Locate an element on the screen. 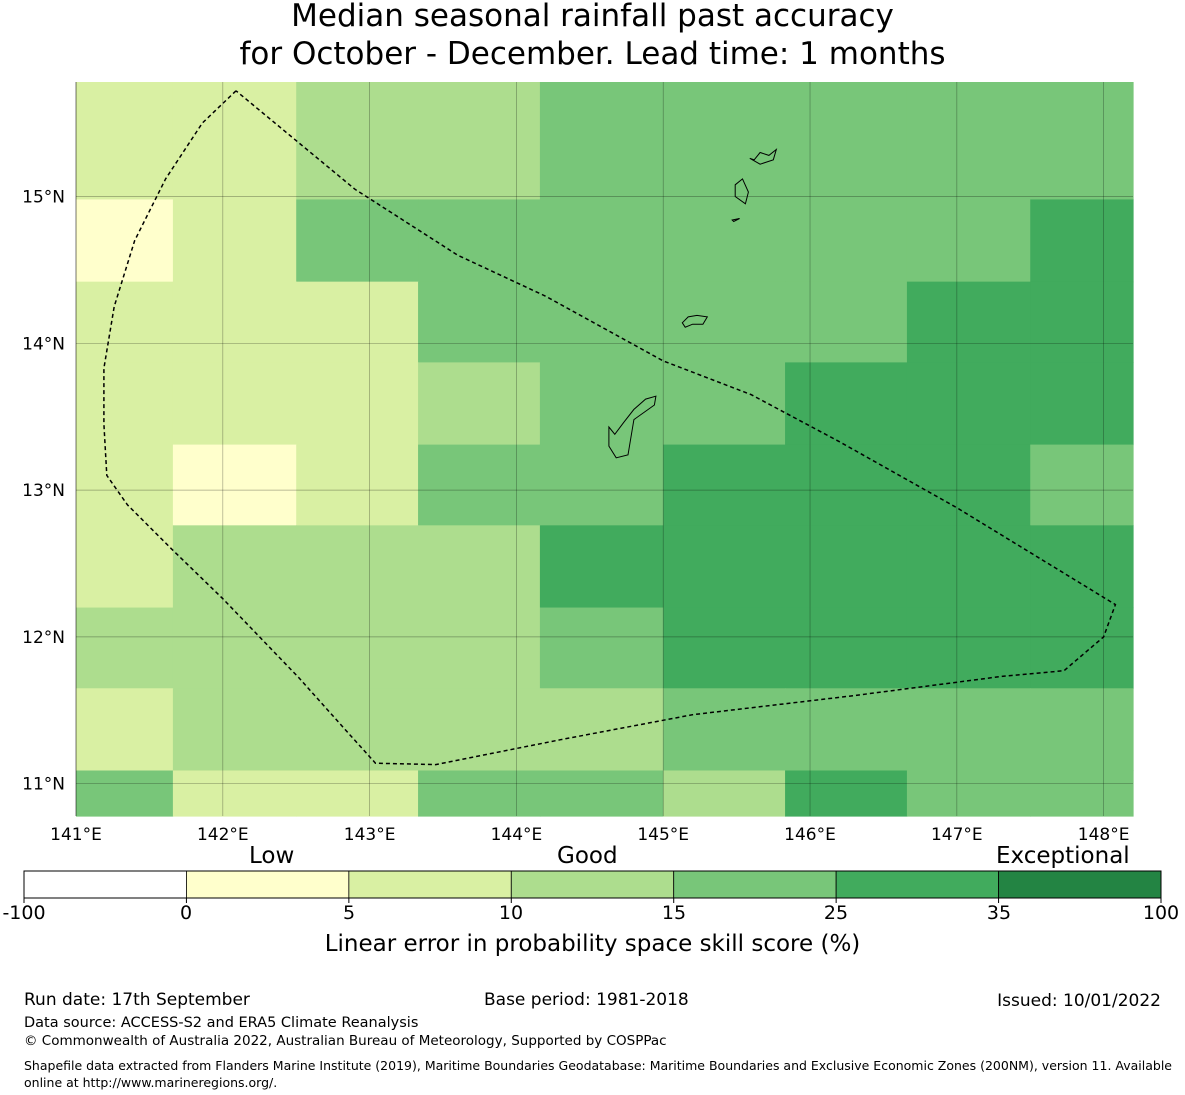 This screenshot has height=1095, width=1185. longitude-label: 146°E is located at coordinates (810, 835).